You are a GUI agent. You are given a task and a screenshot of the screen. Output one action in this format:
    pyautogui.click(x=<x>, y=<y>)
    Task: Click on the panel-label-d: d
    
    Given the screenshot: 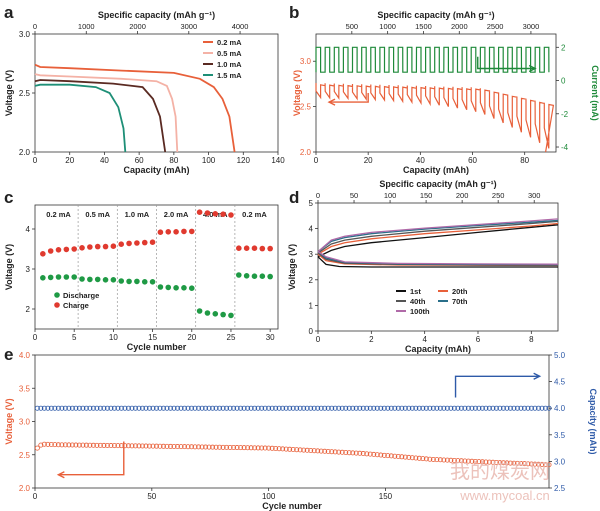 What is the action you would take?
    pyautogui.click(x=294, y=197)
    